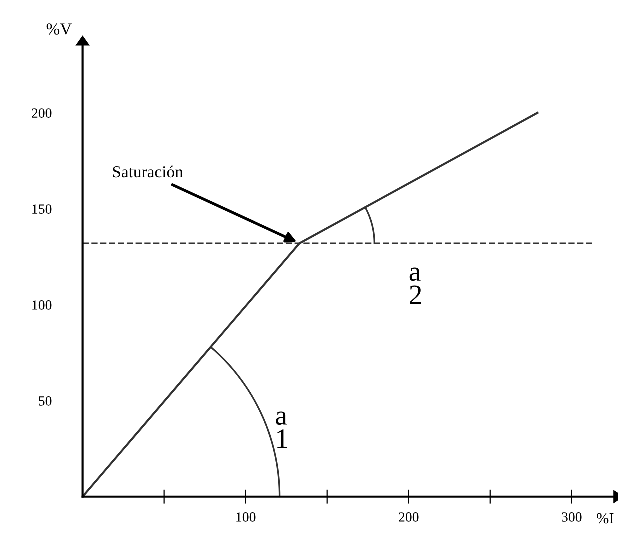 Image resolution: width=618 pixels, height=546 pixels. I want to click on x-tick-label: 200, so click(409, 517).